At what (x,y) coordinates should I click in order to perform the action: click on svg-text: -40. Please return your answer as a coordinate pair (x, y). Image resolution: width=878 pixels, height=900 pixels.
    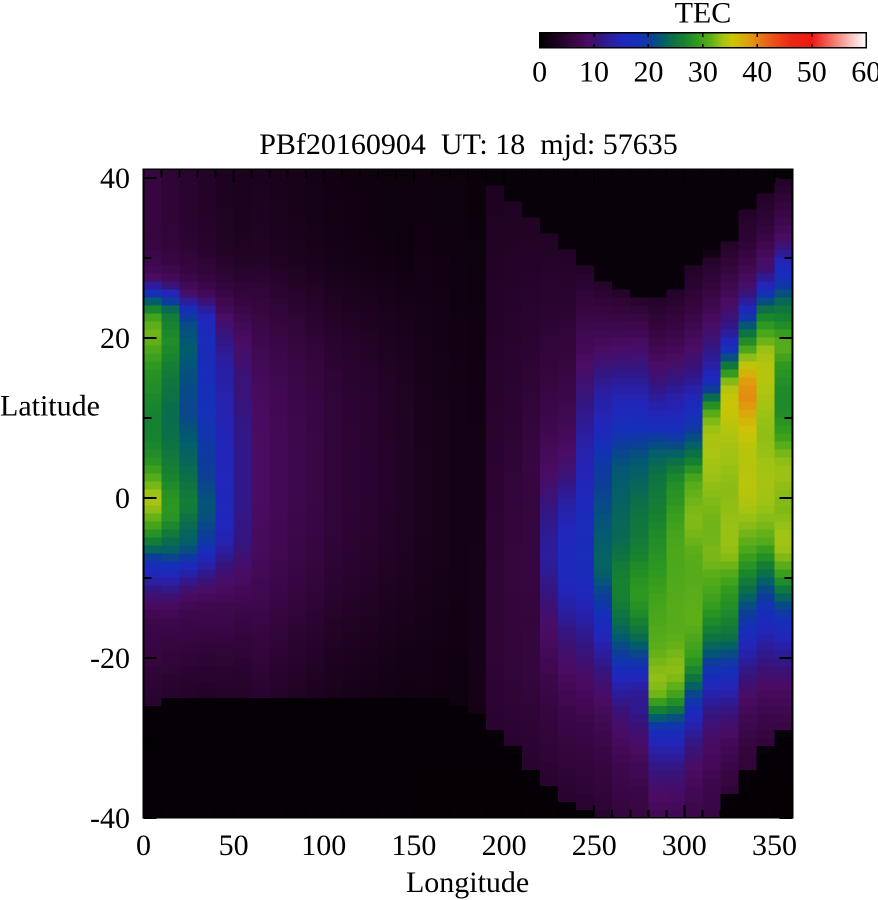
    Looking at the image, I should click on (110, 818).